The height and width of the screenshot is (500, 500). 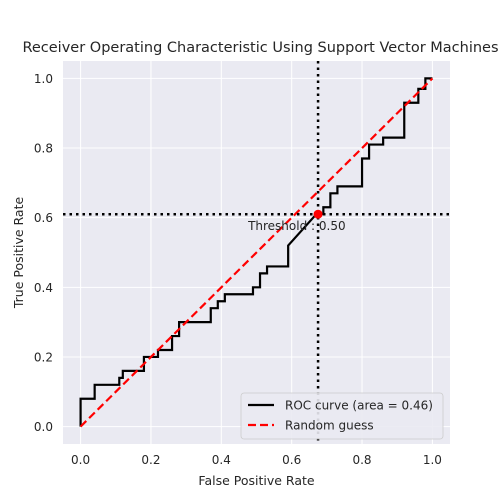 What do you see at coordinates (359, 406) in the screenshot?
I see `legend-label: ROC curve (area = 0.46)` at bounding box center [359, 406].